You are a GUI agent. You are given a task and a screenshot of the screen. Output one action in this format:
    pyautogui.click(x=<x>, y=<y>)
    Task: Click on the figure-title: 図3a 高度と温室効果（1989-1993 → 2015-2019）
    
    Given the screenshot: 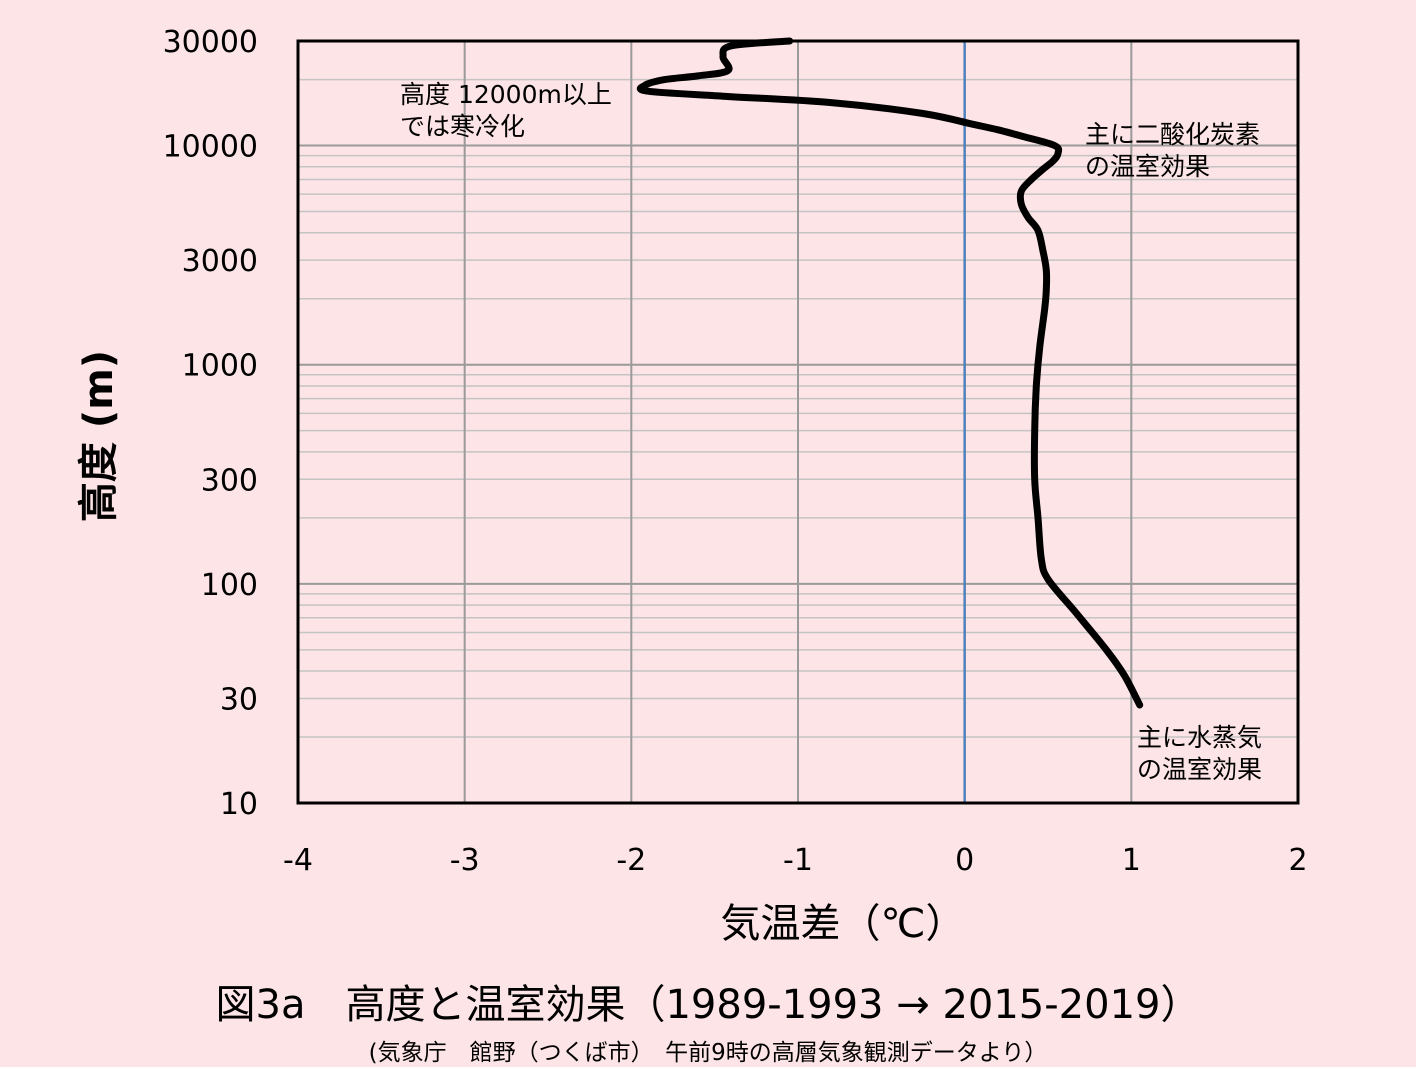 What is the action you would take?
    pyautogui.click(x=708, y=1005)
    